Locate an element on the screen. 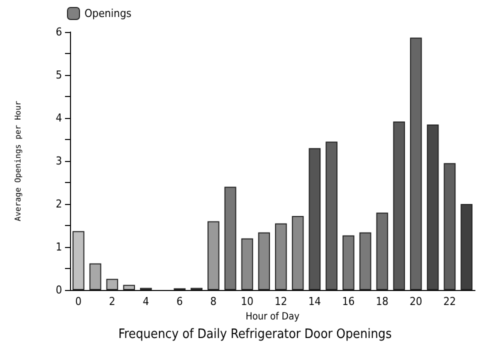 The width and height of the screenshot is (500, 348). x-tick-label: 0 is located at coordinates (78, 301).